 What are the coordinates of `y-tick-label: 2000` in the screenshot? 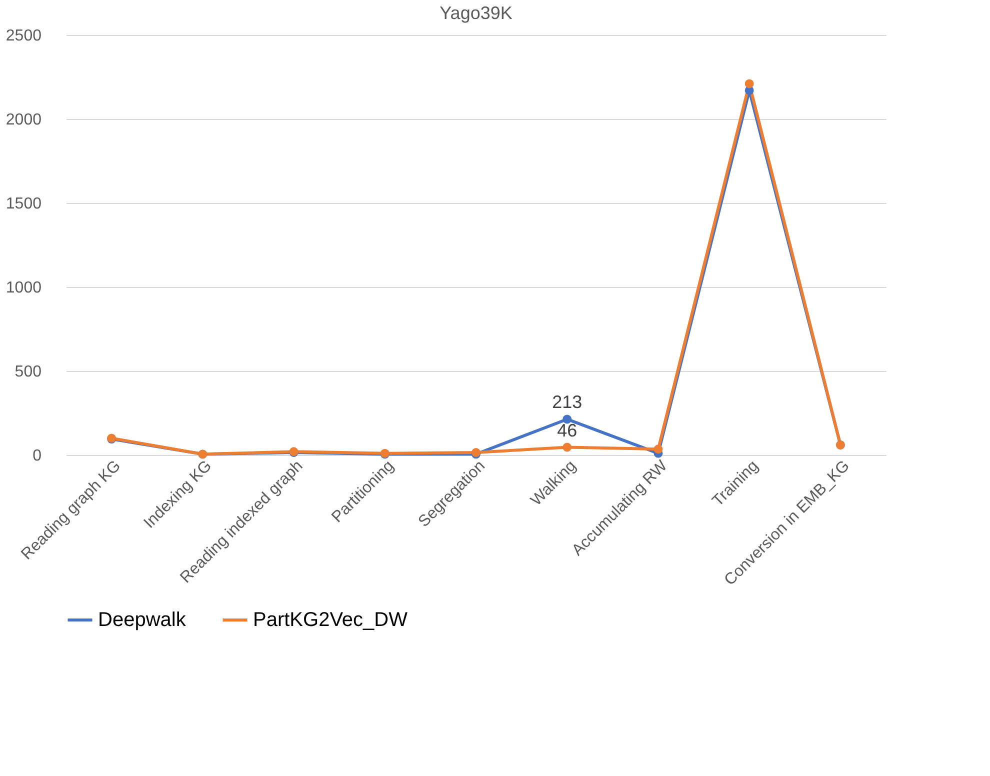 It's located at (24, 120).